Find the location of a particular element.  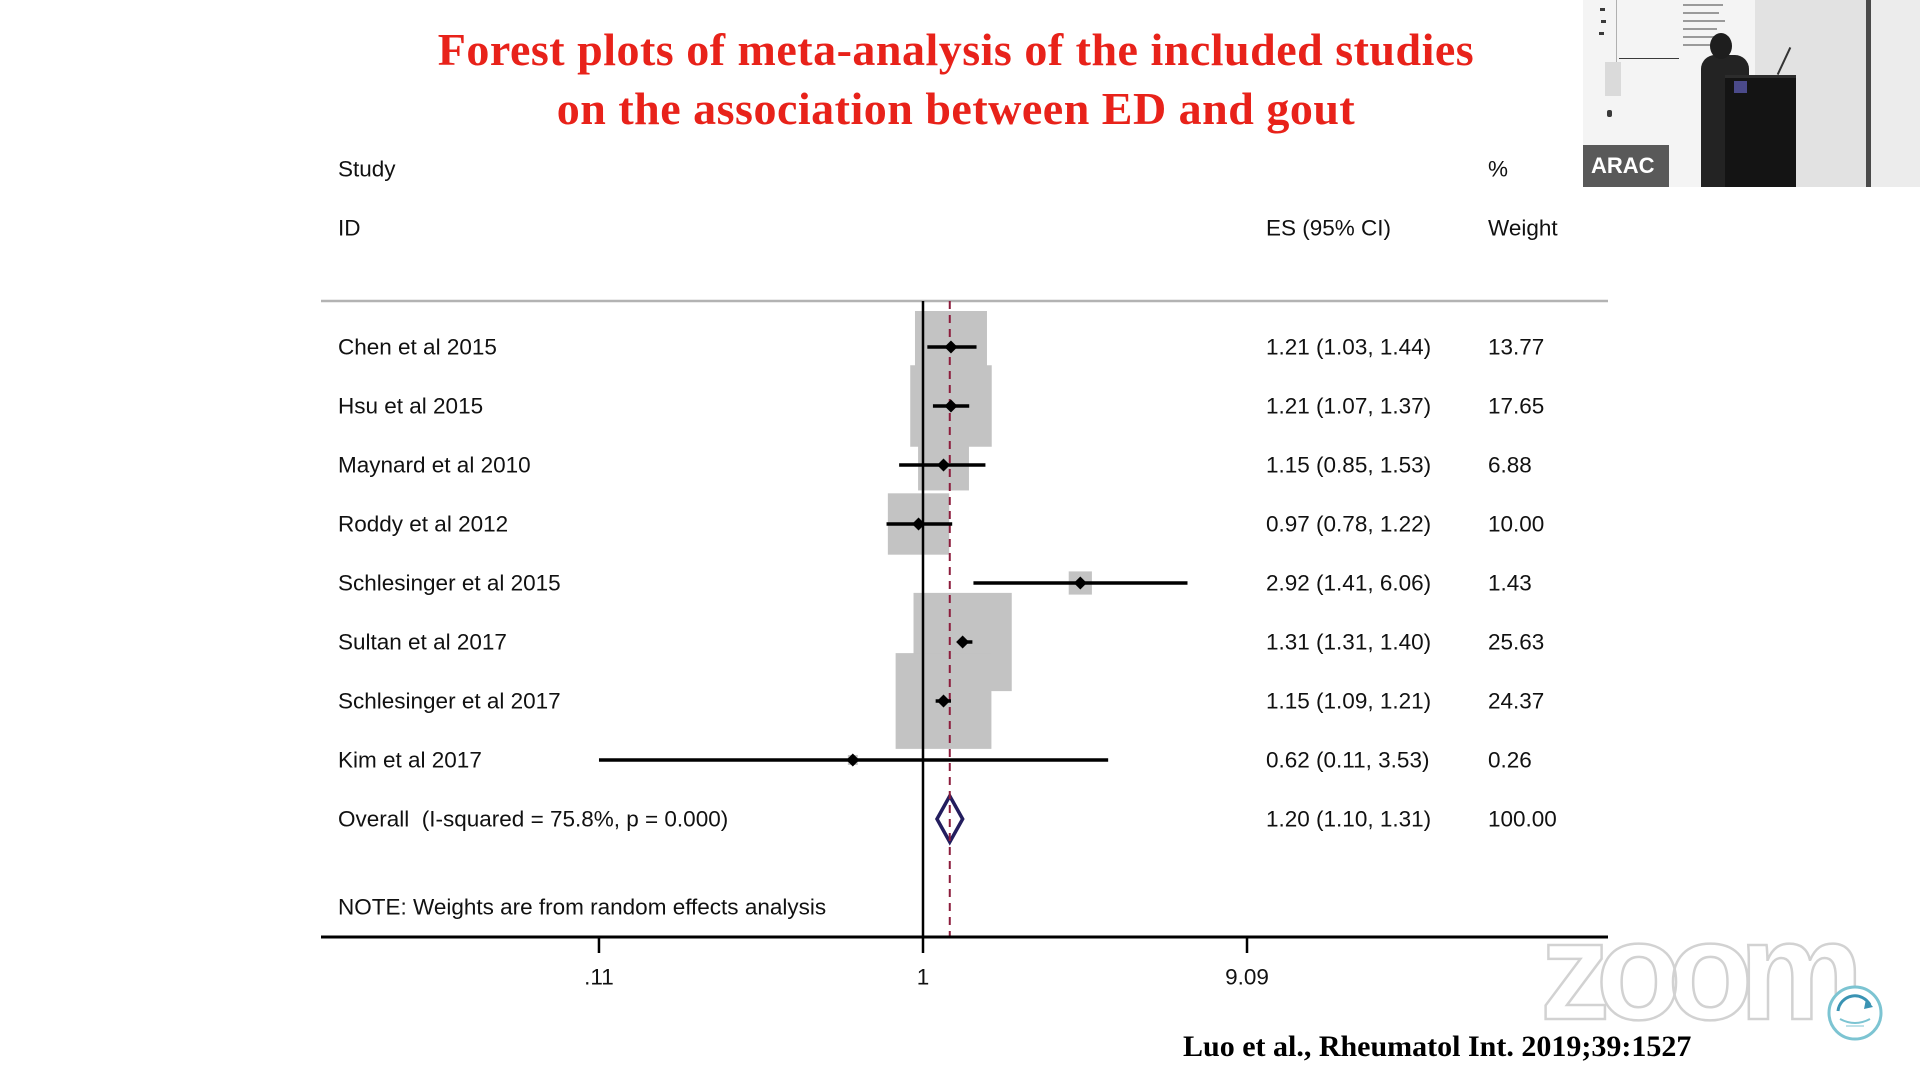

participant-name-label: ARAC is located at coordinates (1626, 166).